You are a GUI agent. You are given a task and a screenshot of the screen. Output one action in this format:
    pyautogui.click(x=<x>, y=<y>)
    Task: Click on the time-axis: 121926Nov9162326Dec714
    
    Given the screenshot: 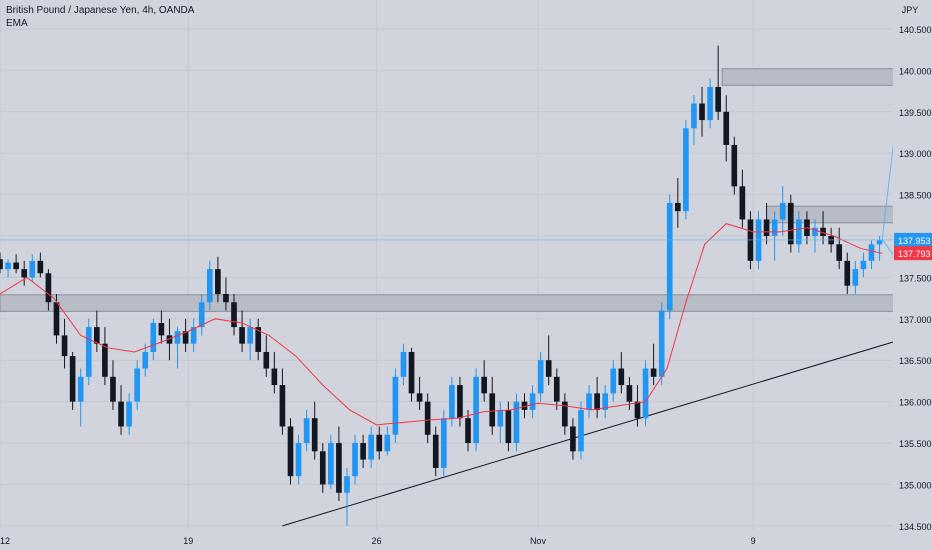 What is the action you would take?
    pyautogui.click(x=466, y=540)
    